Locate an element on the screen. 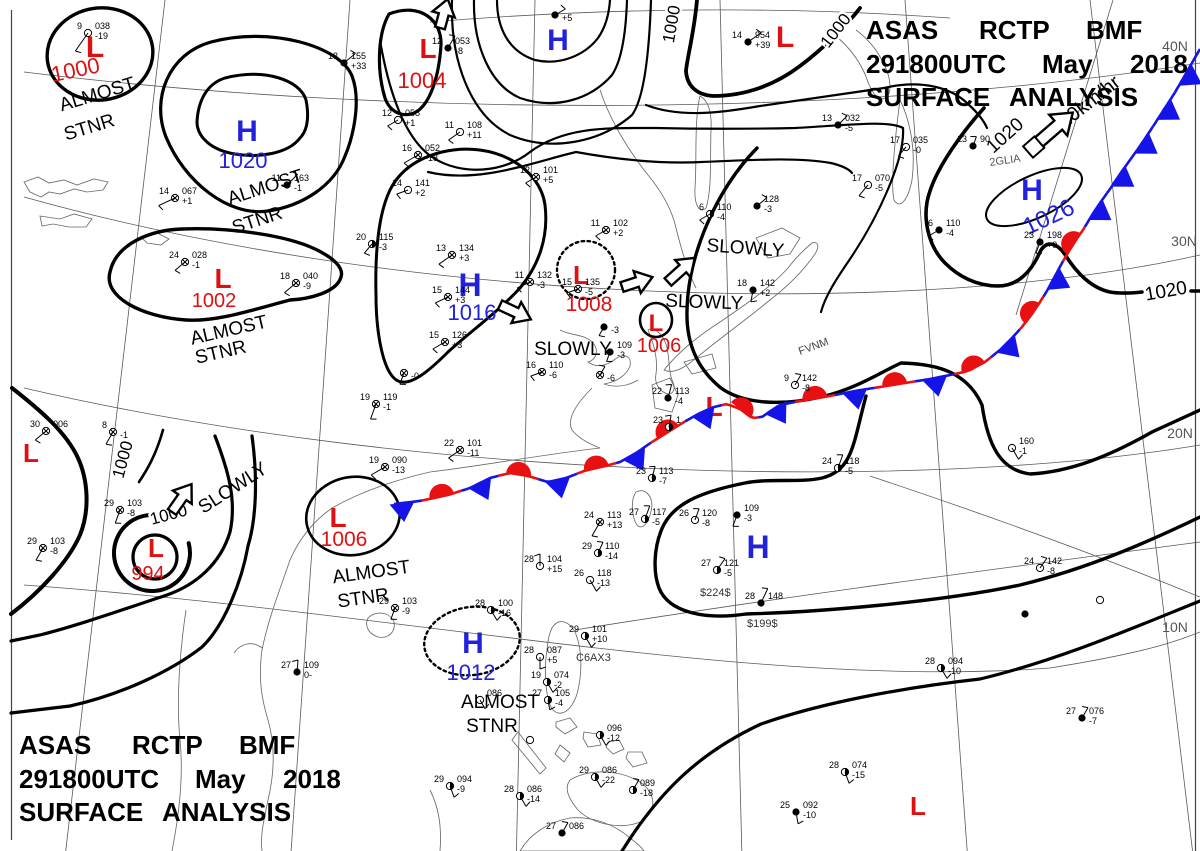 This screenshot has height=851, width=1200. svg-text: 954 is located at coordinates (762, 35).